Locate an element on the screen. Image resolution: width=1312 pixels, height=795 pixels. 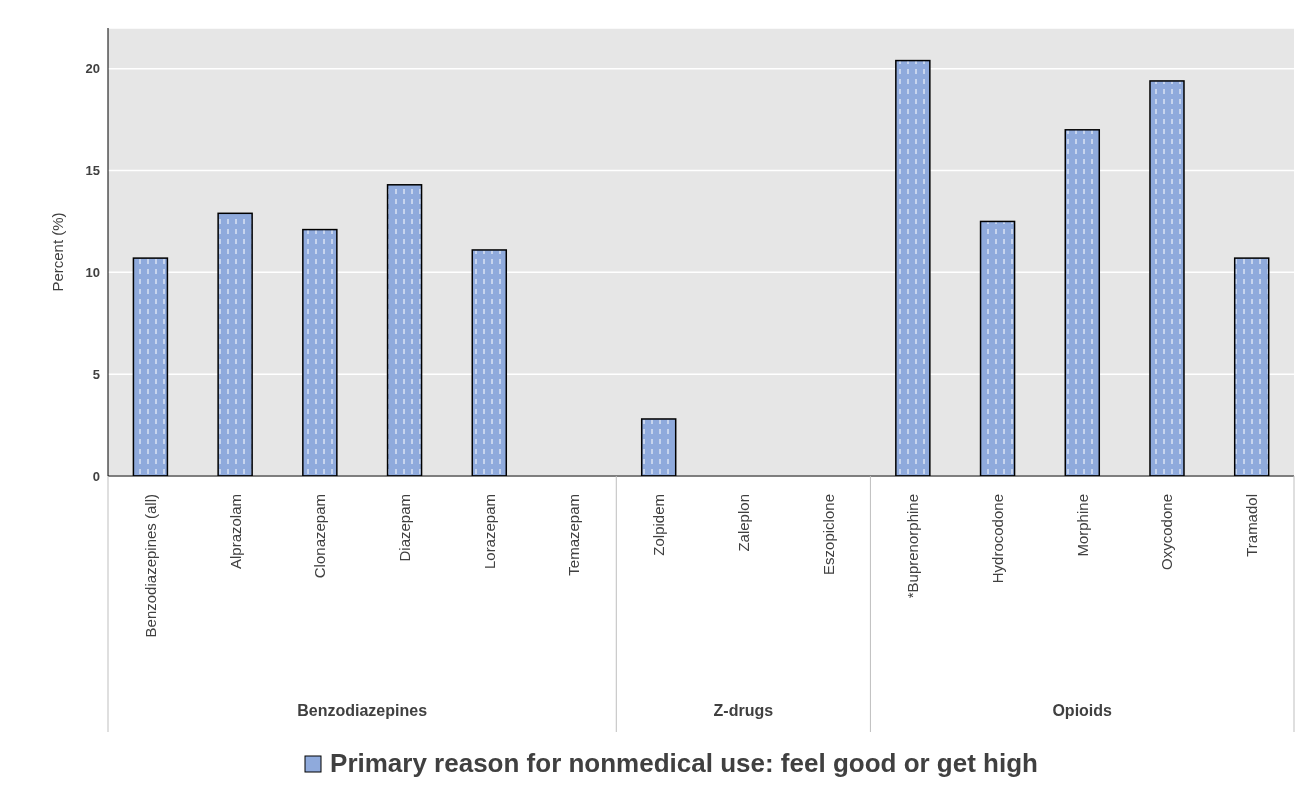
text: Benzodiazepines is located at coordinates (362, 710).